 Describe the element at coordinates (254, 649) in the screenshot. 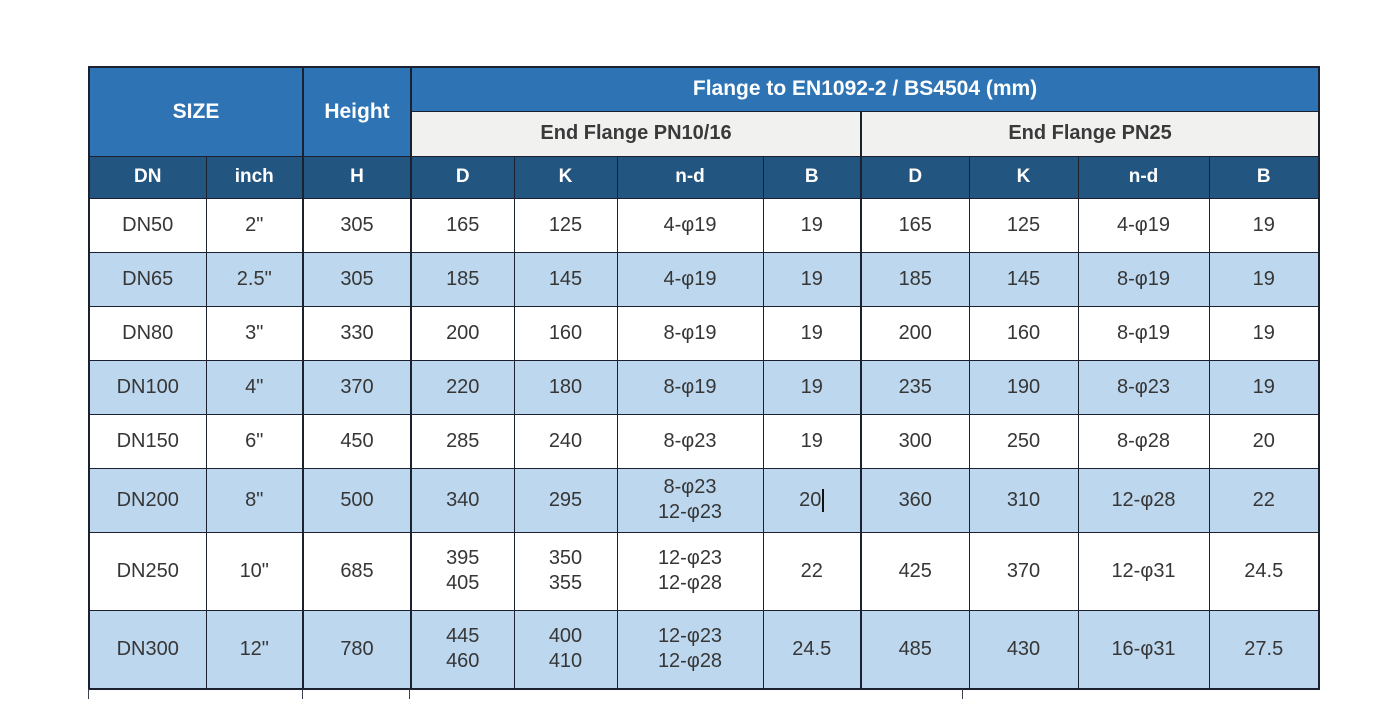

I see `table-cell: 12"` at that location.